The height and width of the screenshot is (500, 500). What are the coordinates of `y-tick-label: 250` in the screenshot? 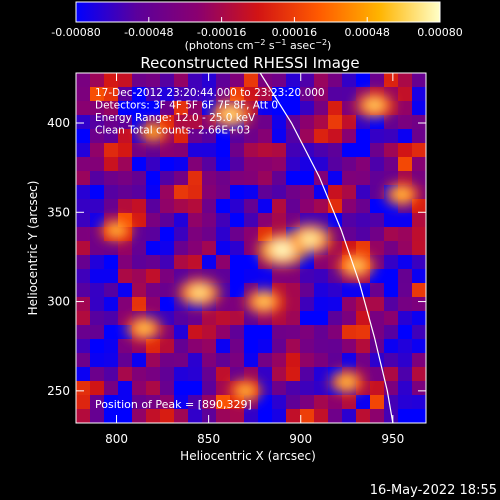 It's located at (58, 391).